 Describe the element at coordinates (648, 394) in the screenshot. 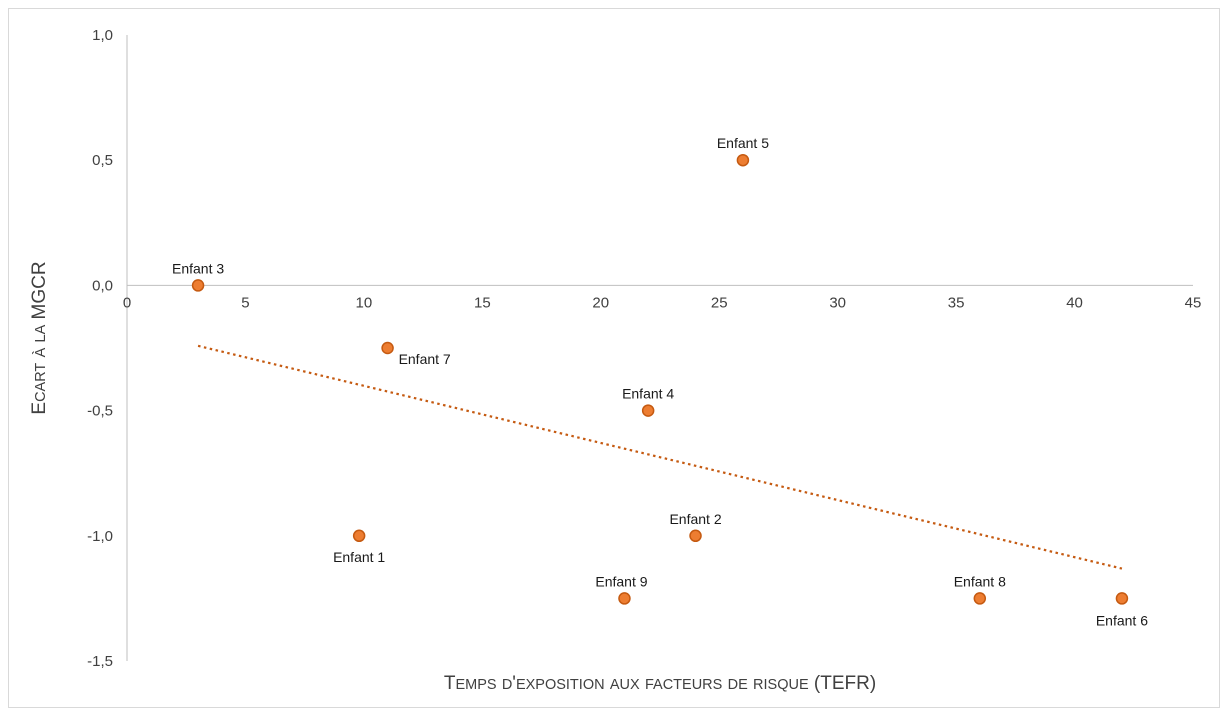

I see `point-label: Enfant 4` at that location.